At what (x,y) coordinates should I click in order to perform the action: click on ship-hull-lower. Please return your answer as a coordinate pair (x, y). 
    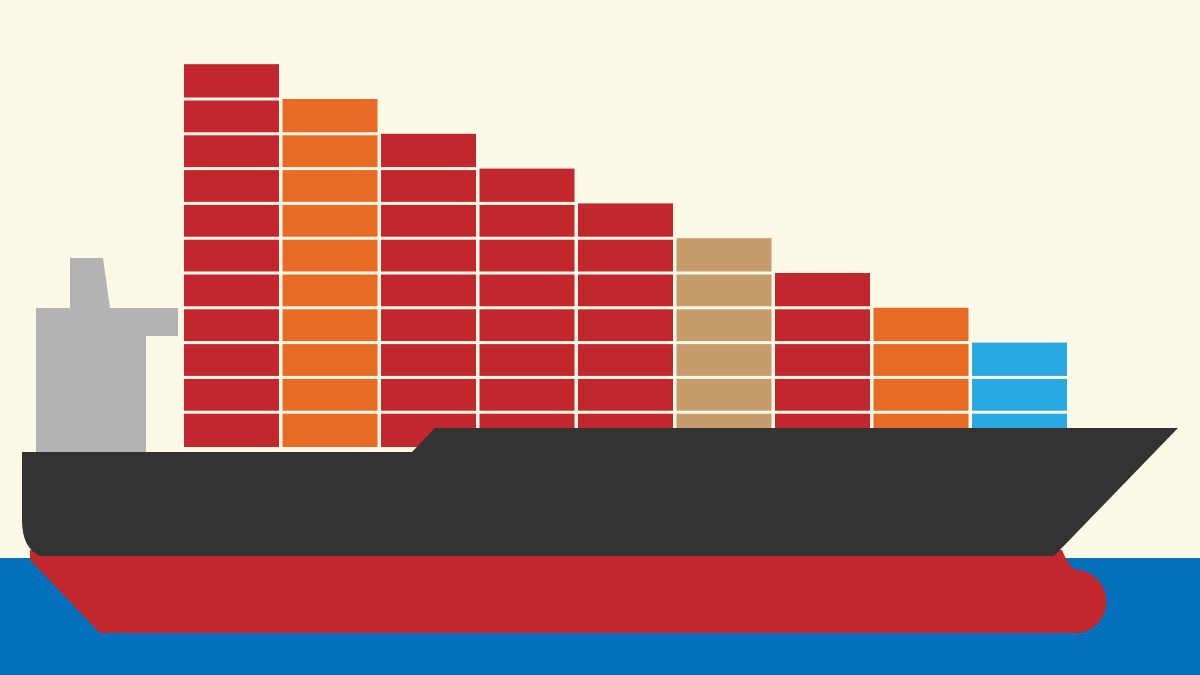
    Looking at the image, I should click on (568, 591).